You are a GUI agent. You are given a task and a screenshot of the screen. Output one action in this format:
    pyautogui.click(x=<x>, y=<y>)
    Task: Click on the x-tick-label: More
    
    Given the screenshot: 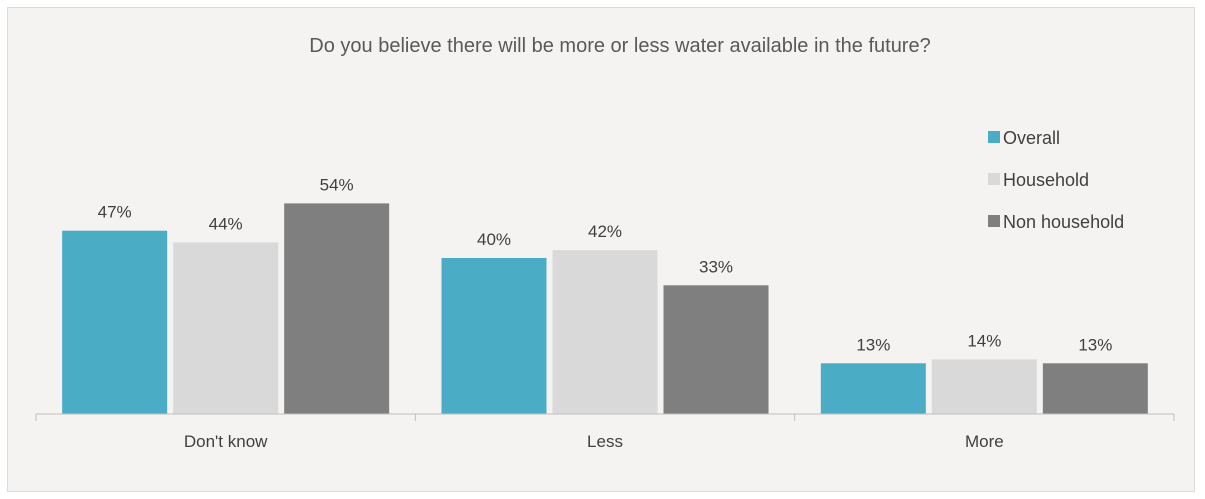 What is the action you would take?
    pyautogui.click(x=984, y=441)
    